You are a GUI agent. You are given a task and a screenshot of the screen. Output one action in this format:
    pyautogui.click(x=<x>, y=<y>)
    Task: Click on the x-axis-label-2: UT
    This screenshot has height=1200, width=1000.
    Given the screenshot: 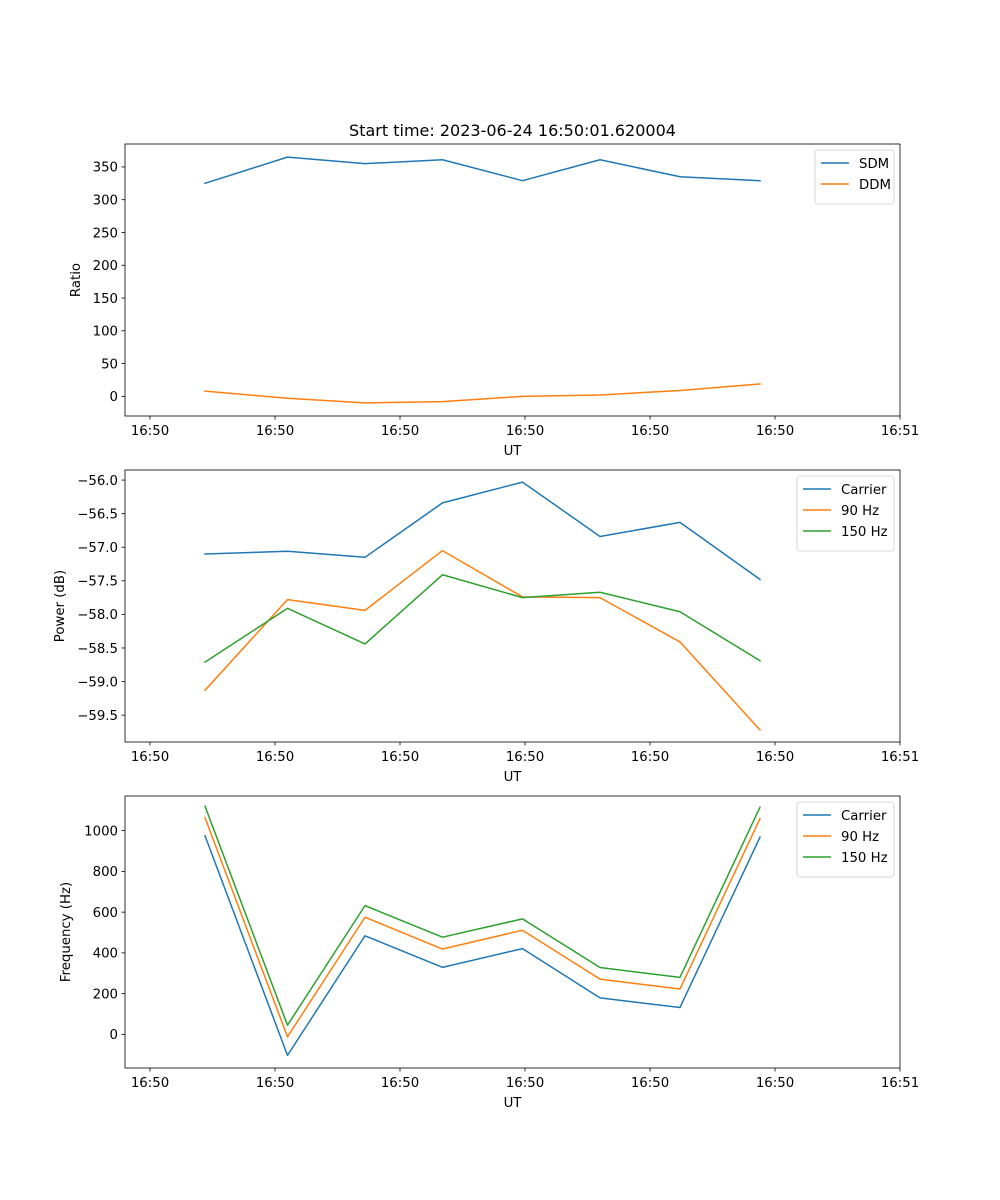 What is the action you would take?
    pyautogui.click(x=513, y=777)
    